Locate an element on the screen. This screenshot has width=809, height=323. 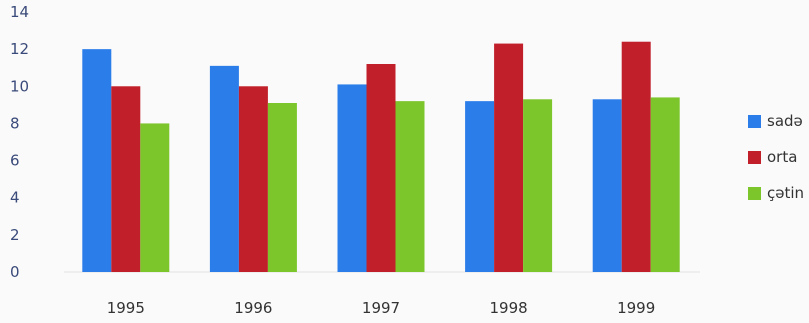
bar-orta-1997 is located at coordinates (381, 168).